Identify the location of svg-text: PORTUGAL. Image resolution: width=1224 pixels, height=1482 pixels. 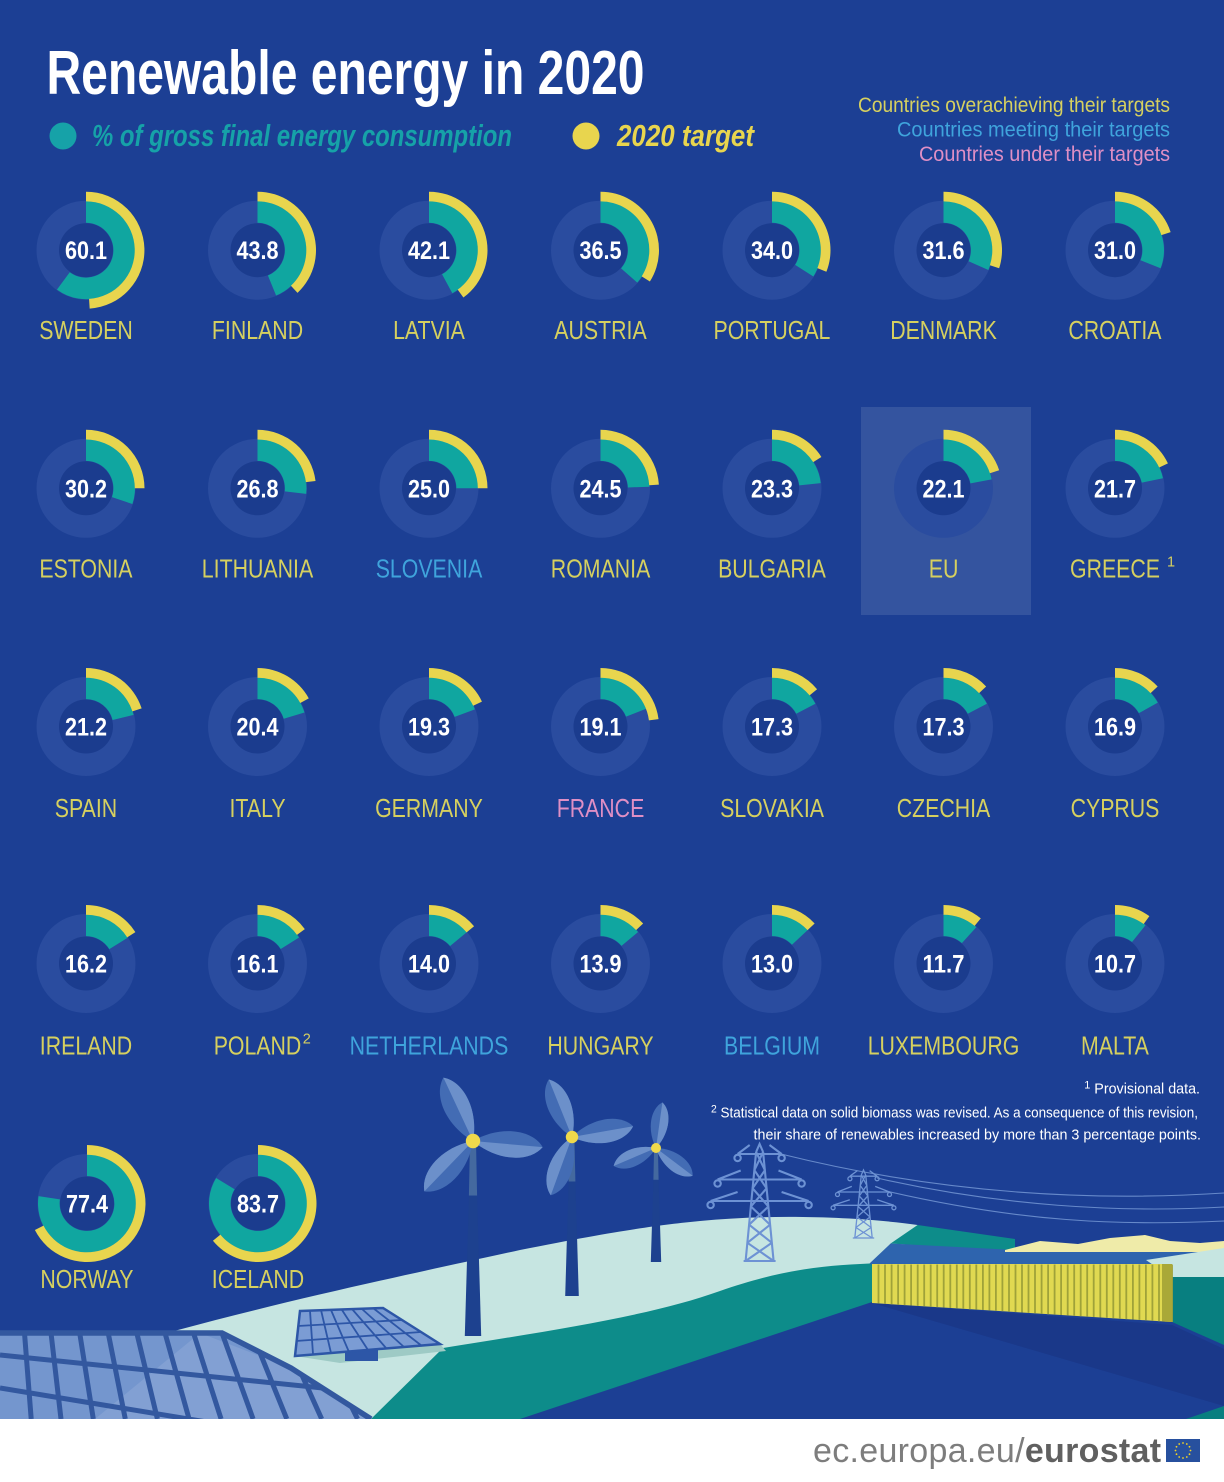
(772, 330).